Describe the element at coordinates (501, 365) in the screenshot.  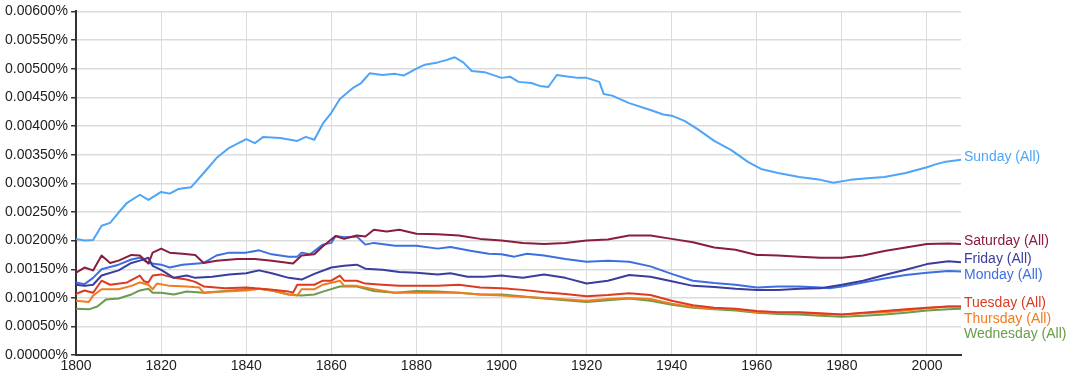
I see `x-tick-label: 1900` at that location.